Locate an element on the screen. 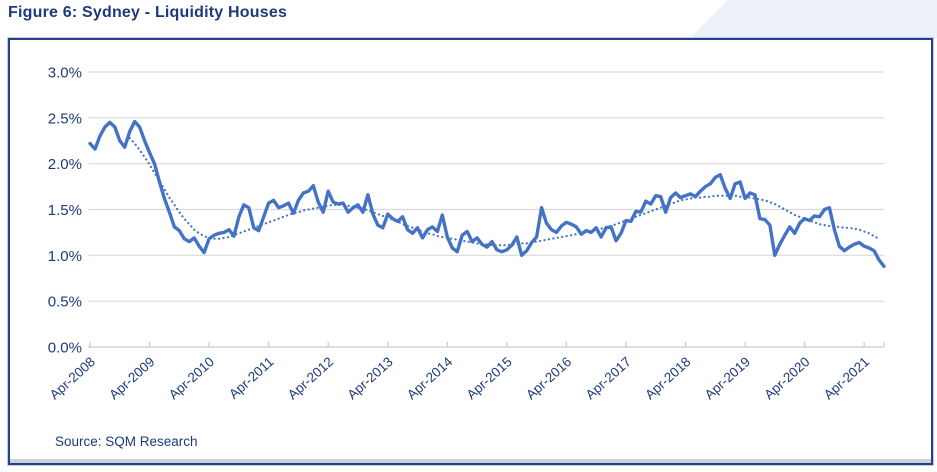 The height and width of the screenshot is (472, 937). y-axis-label: 1.5% is located at coordinates (65, 210).